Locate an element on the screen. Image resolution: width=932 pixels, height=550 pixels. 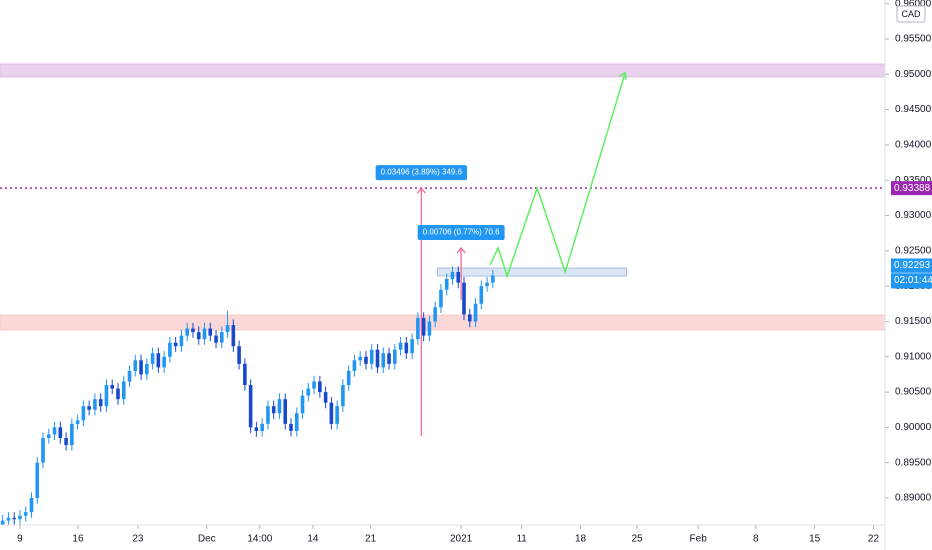
measure-label: 0.03496 (3.89%) 349.6 is located at coordinates (421, 173).